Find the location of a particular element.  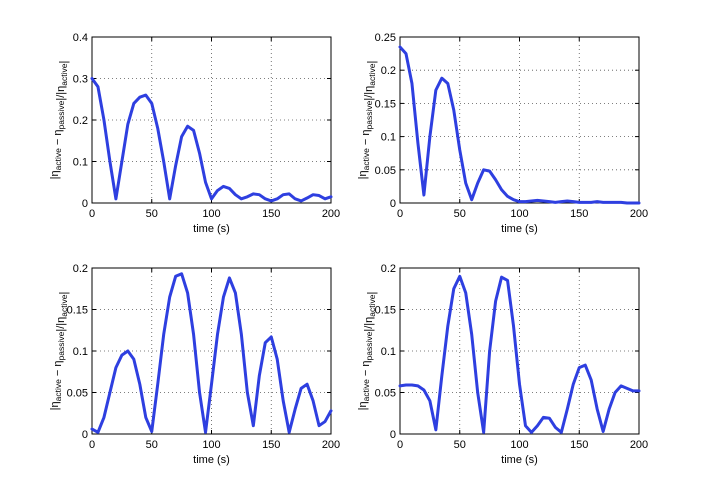

y-tick-label: 0.3 is located at coordinates (80, 80).